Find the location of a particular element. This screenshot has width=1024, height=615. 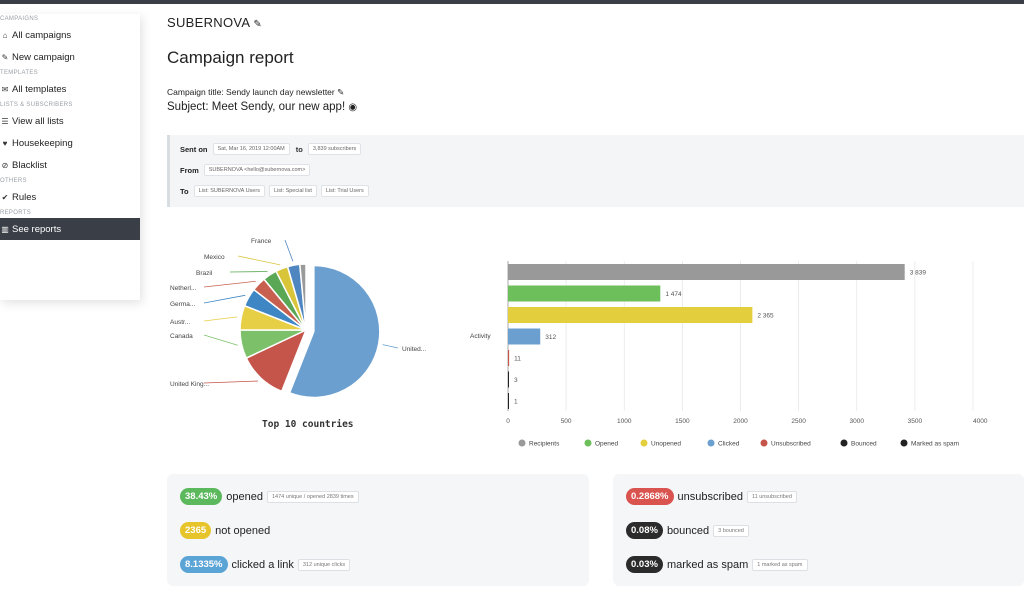

list-icon: ☰ is located at coordinates (5, 121).